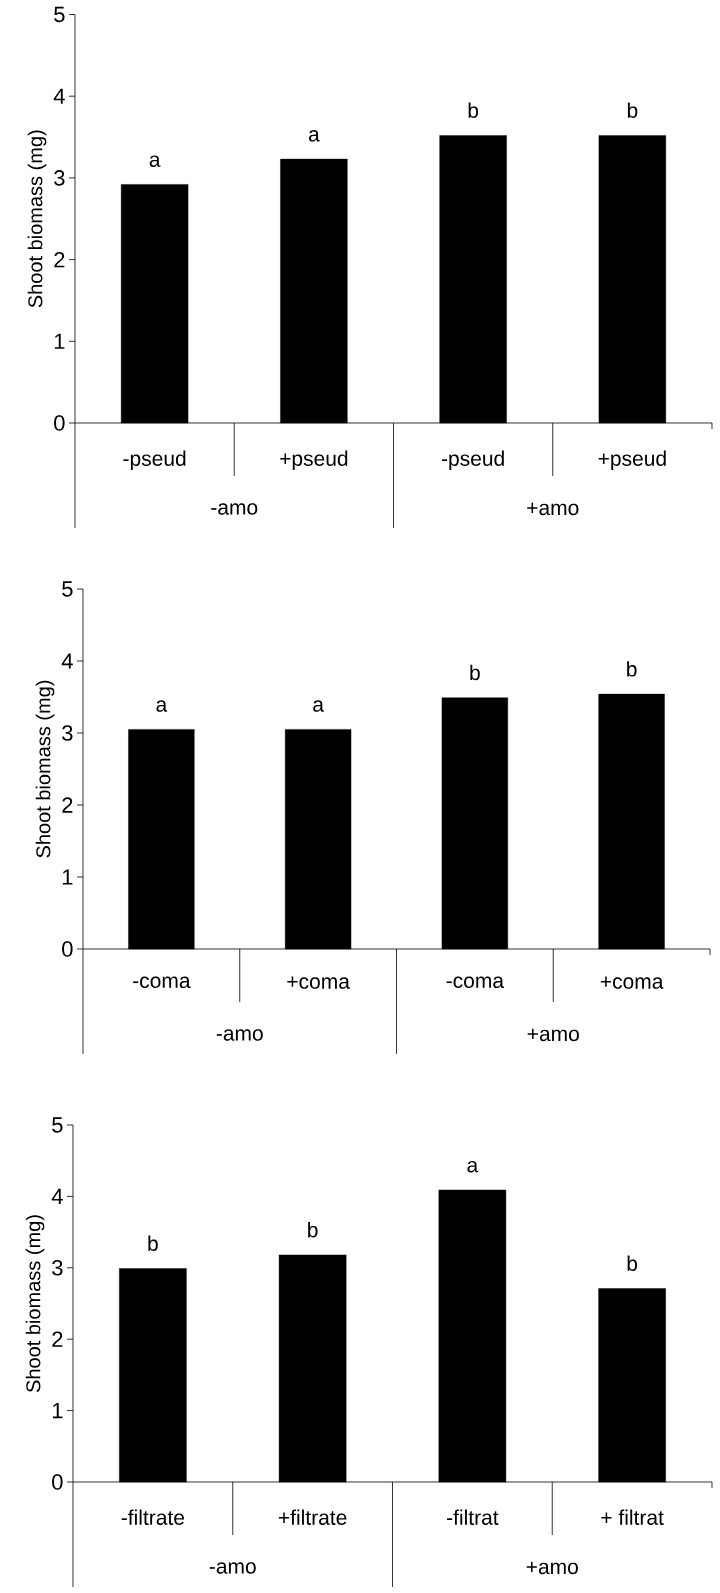 This screenshot has height=1593, width=720. I want to click on x-tick-label: +filtrate, so click(312, 1517).